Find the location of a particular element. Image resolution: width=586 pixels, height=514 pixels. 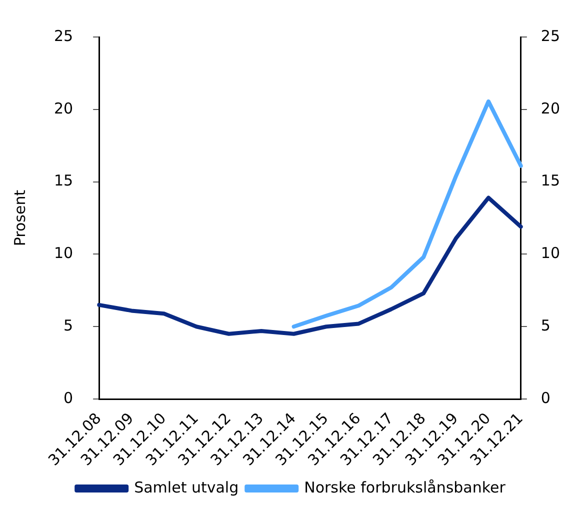

y2-tick-label: 20 is located at coordinates (550, 108).